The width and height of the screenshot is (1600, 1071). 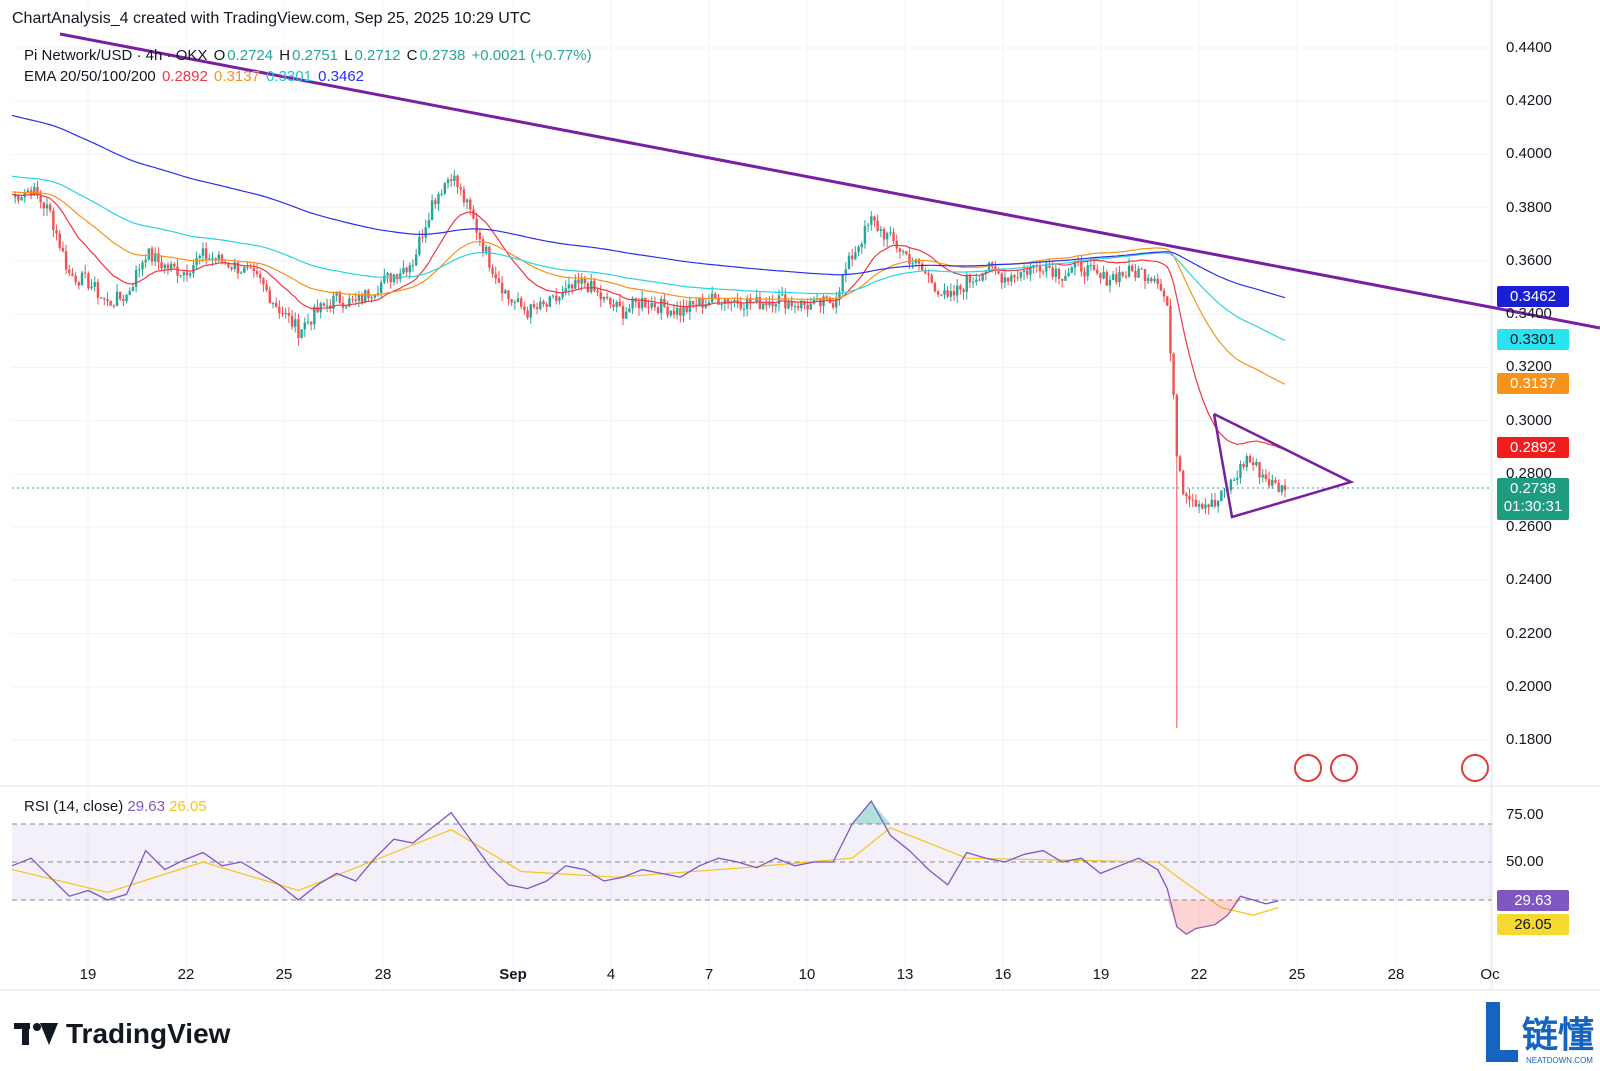 I want to click on symbol-name: Pi Network/USD · 4h · OKX, so click(x=116, y=55).